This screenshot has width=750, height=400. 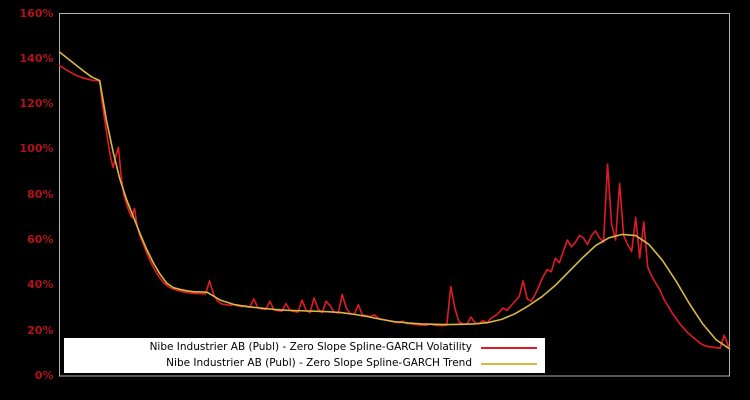 What do you see at coordinates (40, 194) in the screenshot?
I see `y-tick-label: 80%` at bounding box center [40, 194].